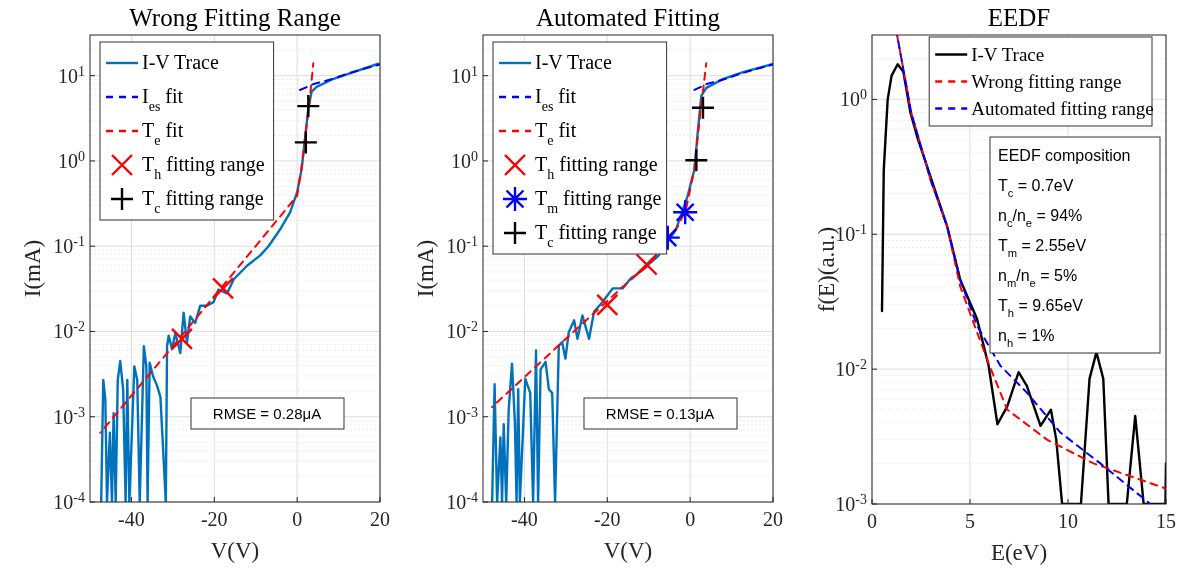  Describe the element at coordinates (1019, 552) in the screenshot. I see `x-axis-title: E(eV)` at that location.